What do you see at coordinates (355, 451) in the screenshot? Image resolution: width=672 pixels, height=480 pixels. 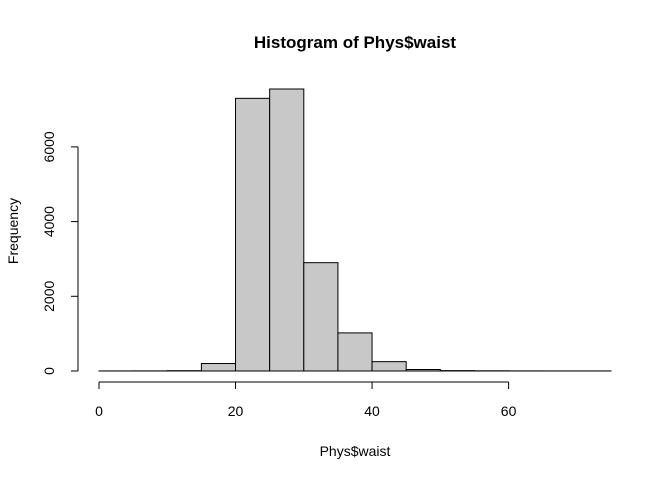 I see `x-axis-label: Phys$waist` at bounding box center [355, 451].